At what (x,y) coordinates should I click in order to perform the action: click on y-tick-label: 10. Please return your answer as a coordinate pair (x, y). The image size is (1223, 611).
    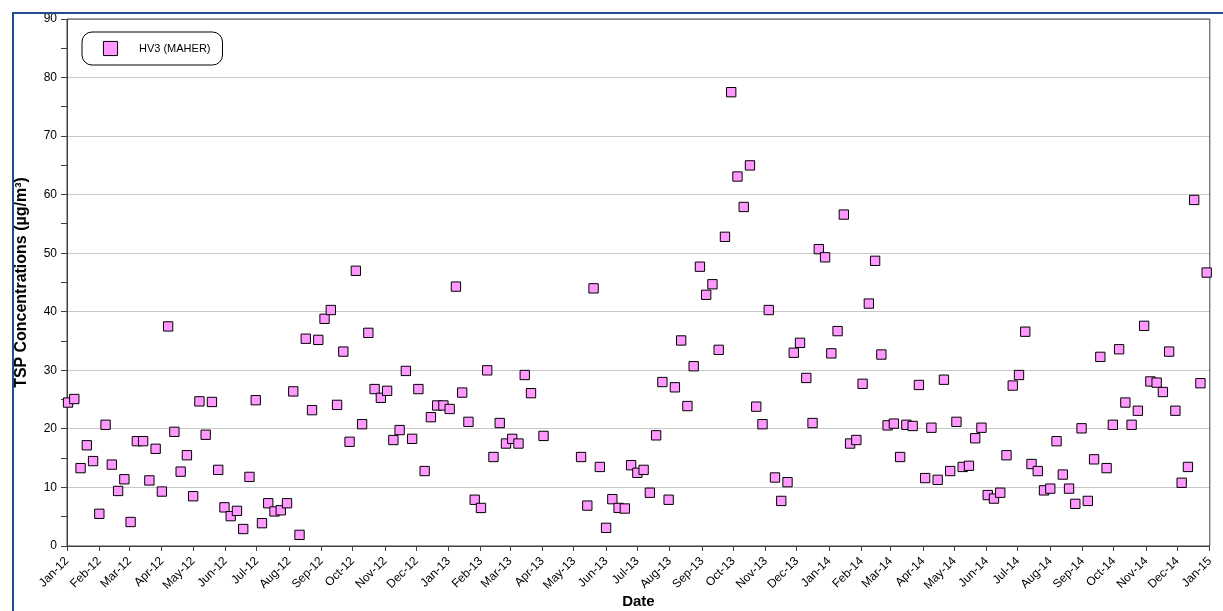
    Looking at the image, I should click on (50, 486).